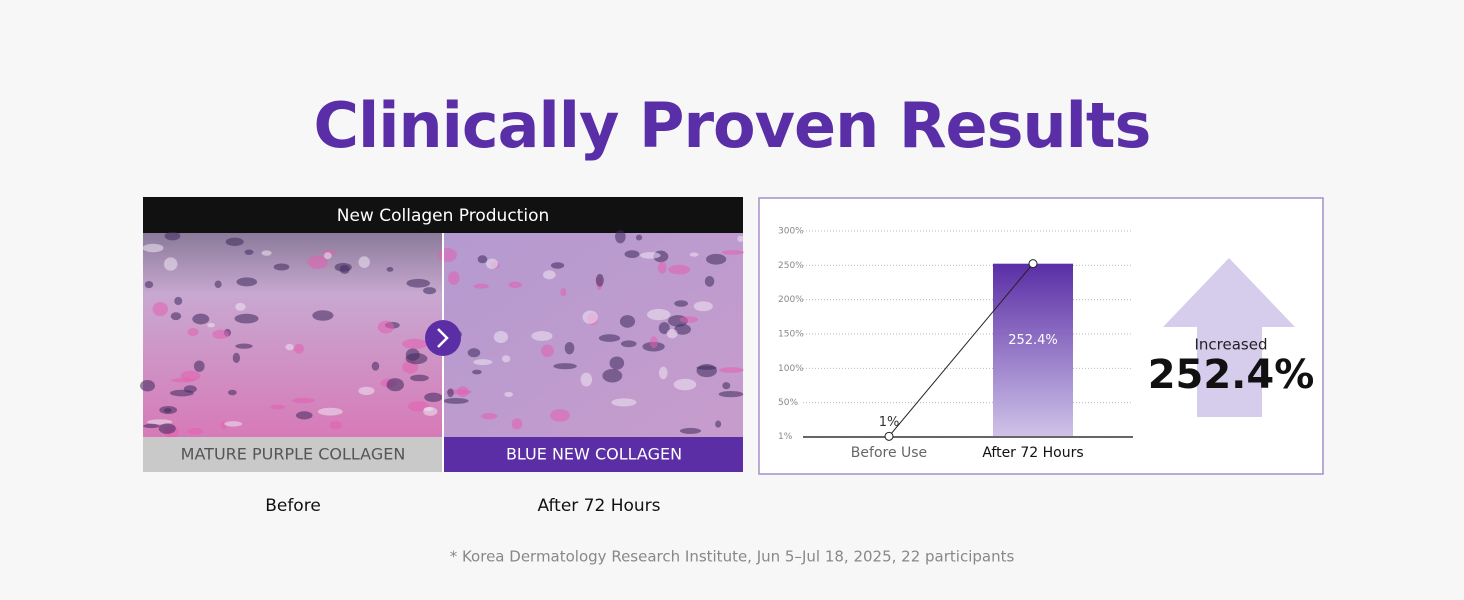 Image resolution: width=1464 pixels, height=600 pixels. What do you see at coordinates (293, 506) in the screenshot?
I see `before-caption: Before` at bounding box center [293, 506].